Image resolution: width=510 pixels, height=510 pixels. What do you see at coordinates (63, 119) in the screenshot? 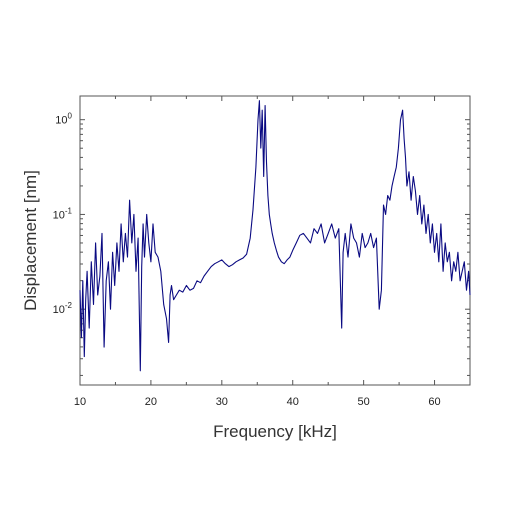
I see `y-tick-label: 10⁰` at bounding box center [63, 119].